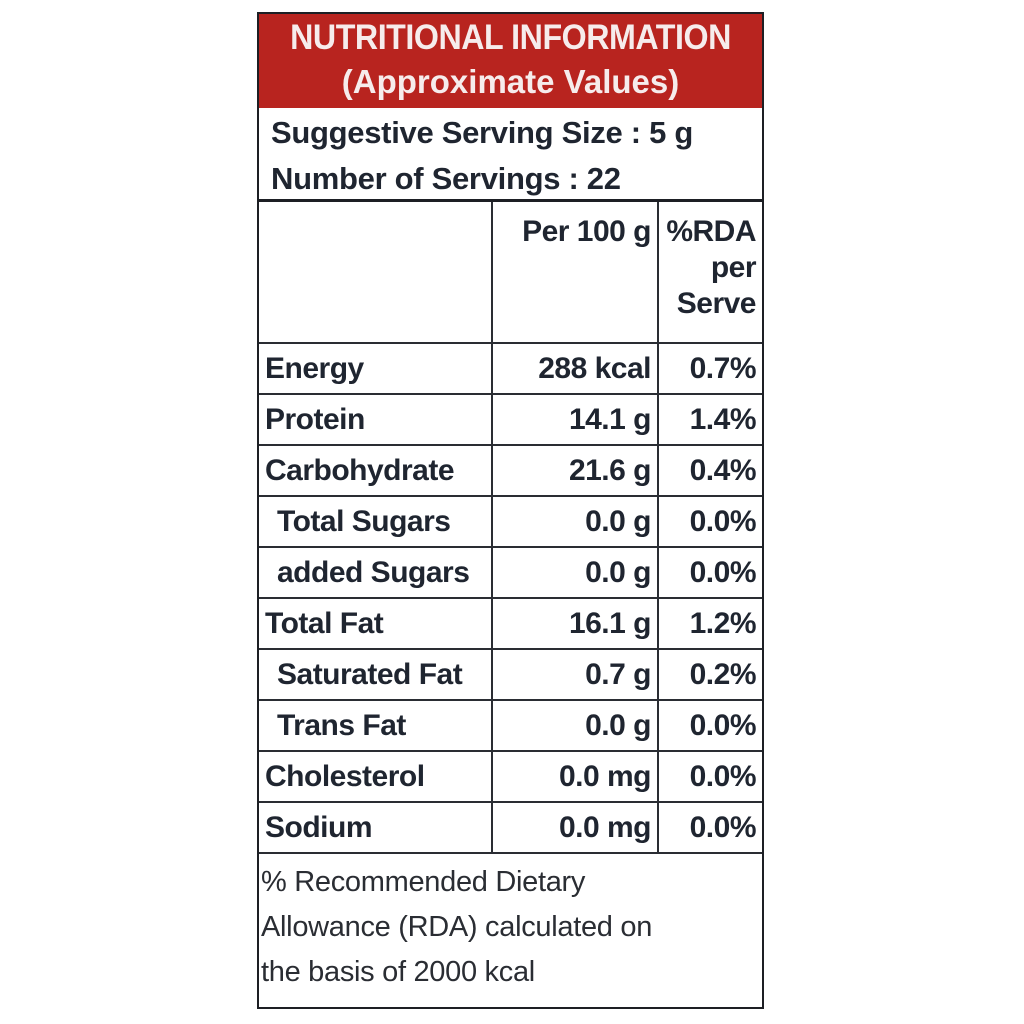 Image resolution: width=1024 pixels, height=1024 pixels. I want to click on per-100g-value: 21.6 g, so click(575, 470).